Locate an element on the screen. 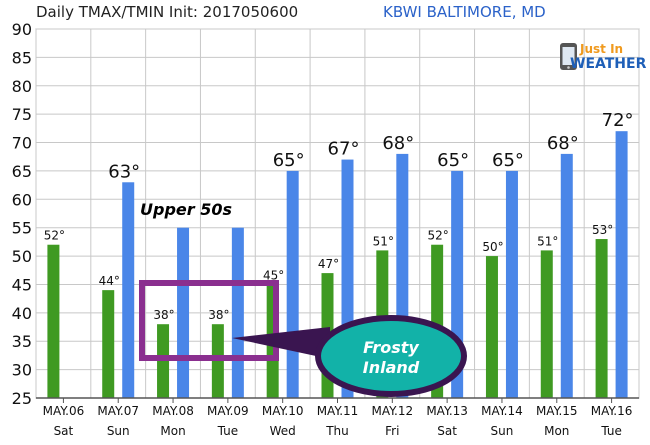  x-day-label: Thu is located at coordinates (337, 431).